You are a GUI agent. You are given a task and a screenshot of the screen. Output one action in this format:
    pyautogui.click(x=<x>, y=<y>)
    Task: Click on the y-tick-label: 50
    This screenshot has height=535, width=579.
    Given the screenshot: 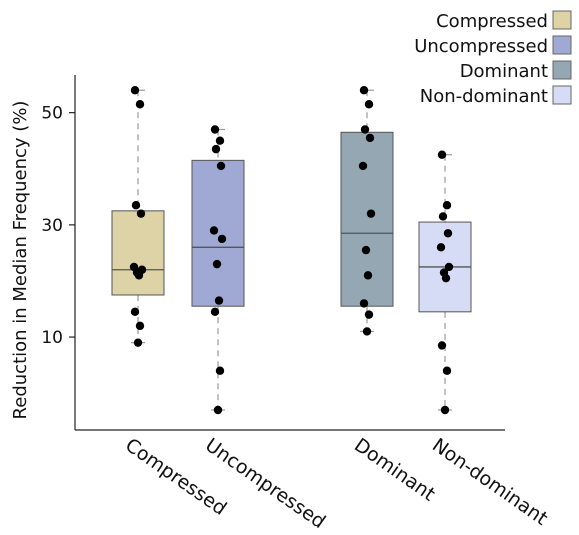 What is the action you would take?
    pyautogui.click(x=52, y=114)
    